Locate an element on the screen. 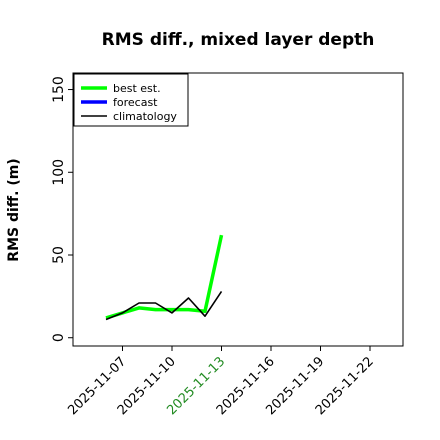 The image size is (440, 440). legend-label: forecast is located at coordinates (135, 102).